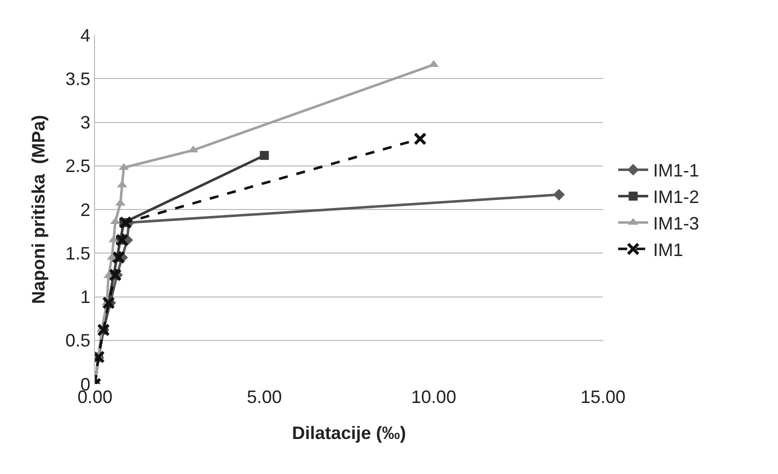 This screenshot has width=778, height=474. What do you see at coordinates (85, 210) in the screenshot?
I see `y-tick-label: 2` at bounding box center [85, 210].